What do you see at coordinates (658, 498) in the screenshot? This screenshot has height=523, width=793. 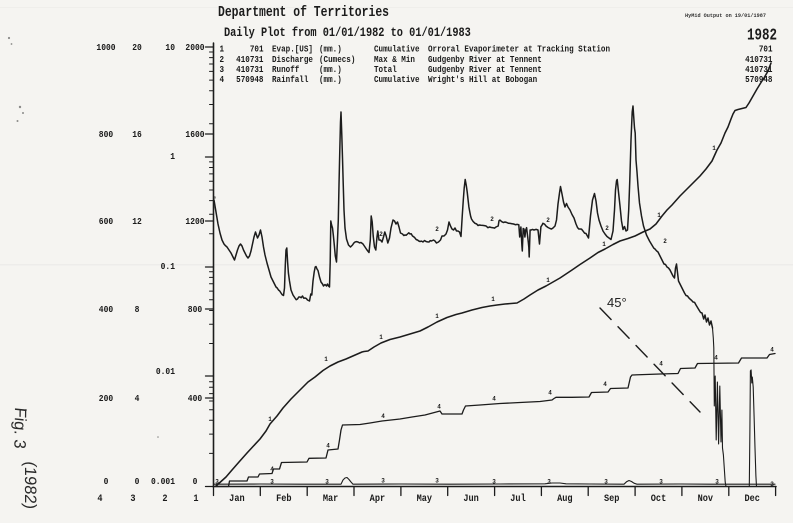 I see `svg-text: Oct` at bounding box center [658, 498].